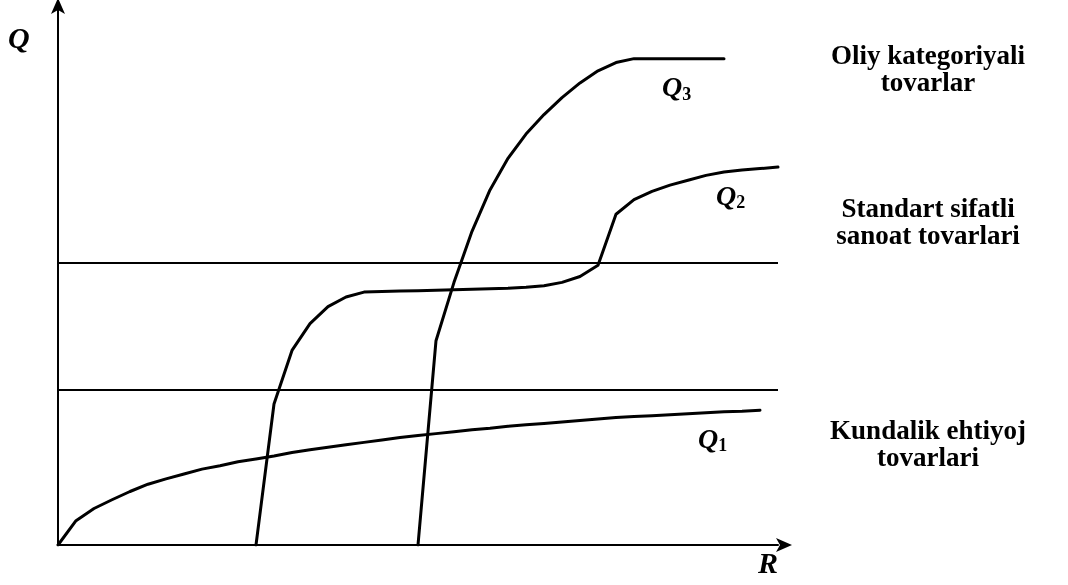 The width and height of the screenshot is (1068, 585). What do you see at coordinates (928, 443) in the screenshot?
I see `text: Kundalik ehtiyoj tovarlari` at bounding box center [928, 443].